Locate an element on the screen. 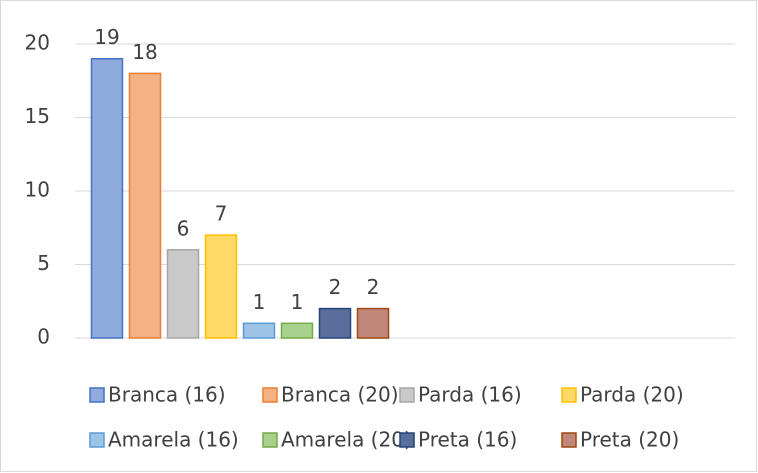 The height and width of the screenshot is (473, 758). y-tick-label: 5 is located at coordinates (43, 263).